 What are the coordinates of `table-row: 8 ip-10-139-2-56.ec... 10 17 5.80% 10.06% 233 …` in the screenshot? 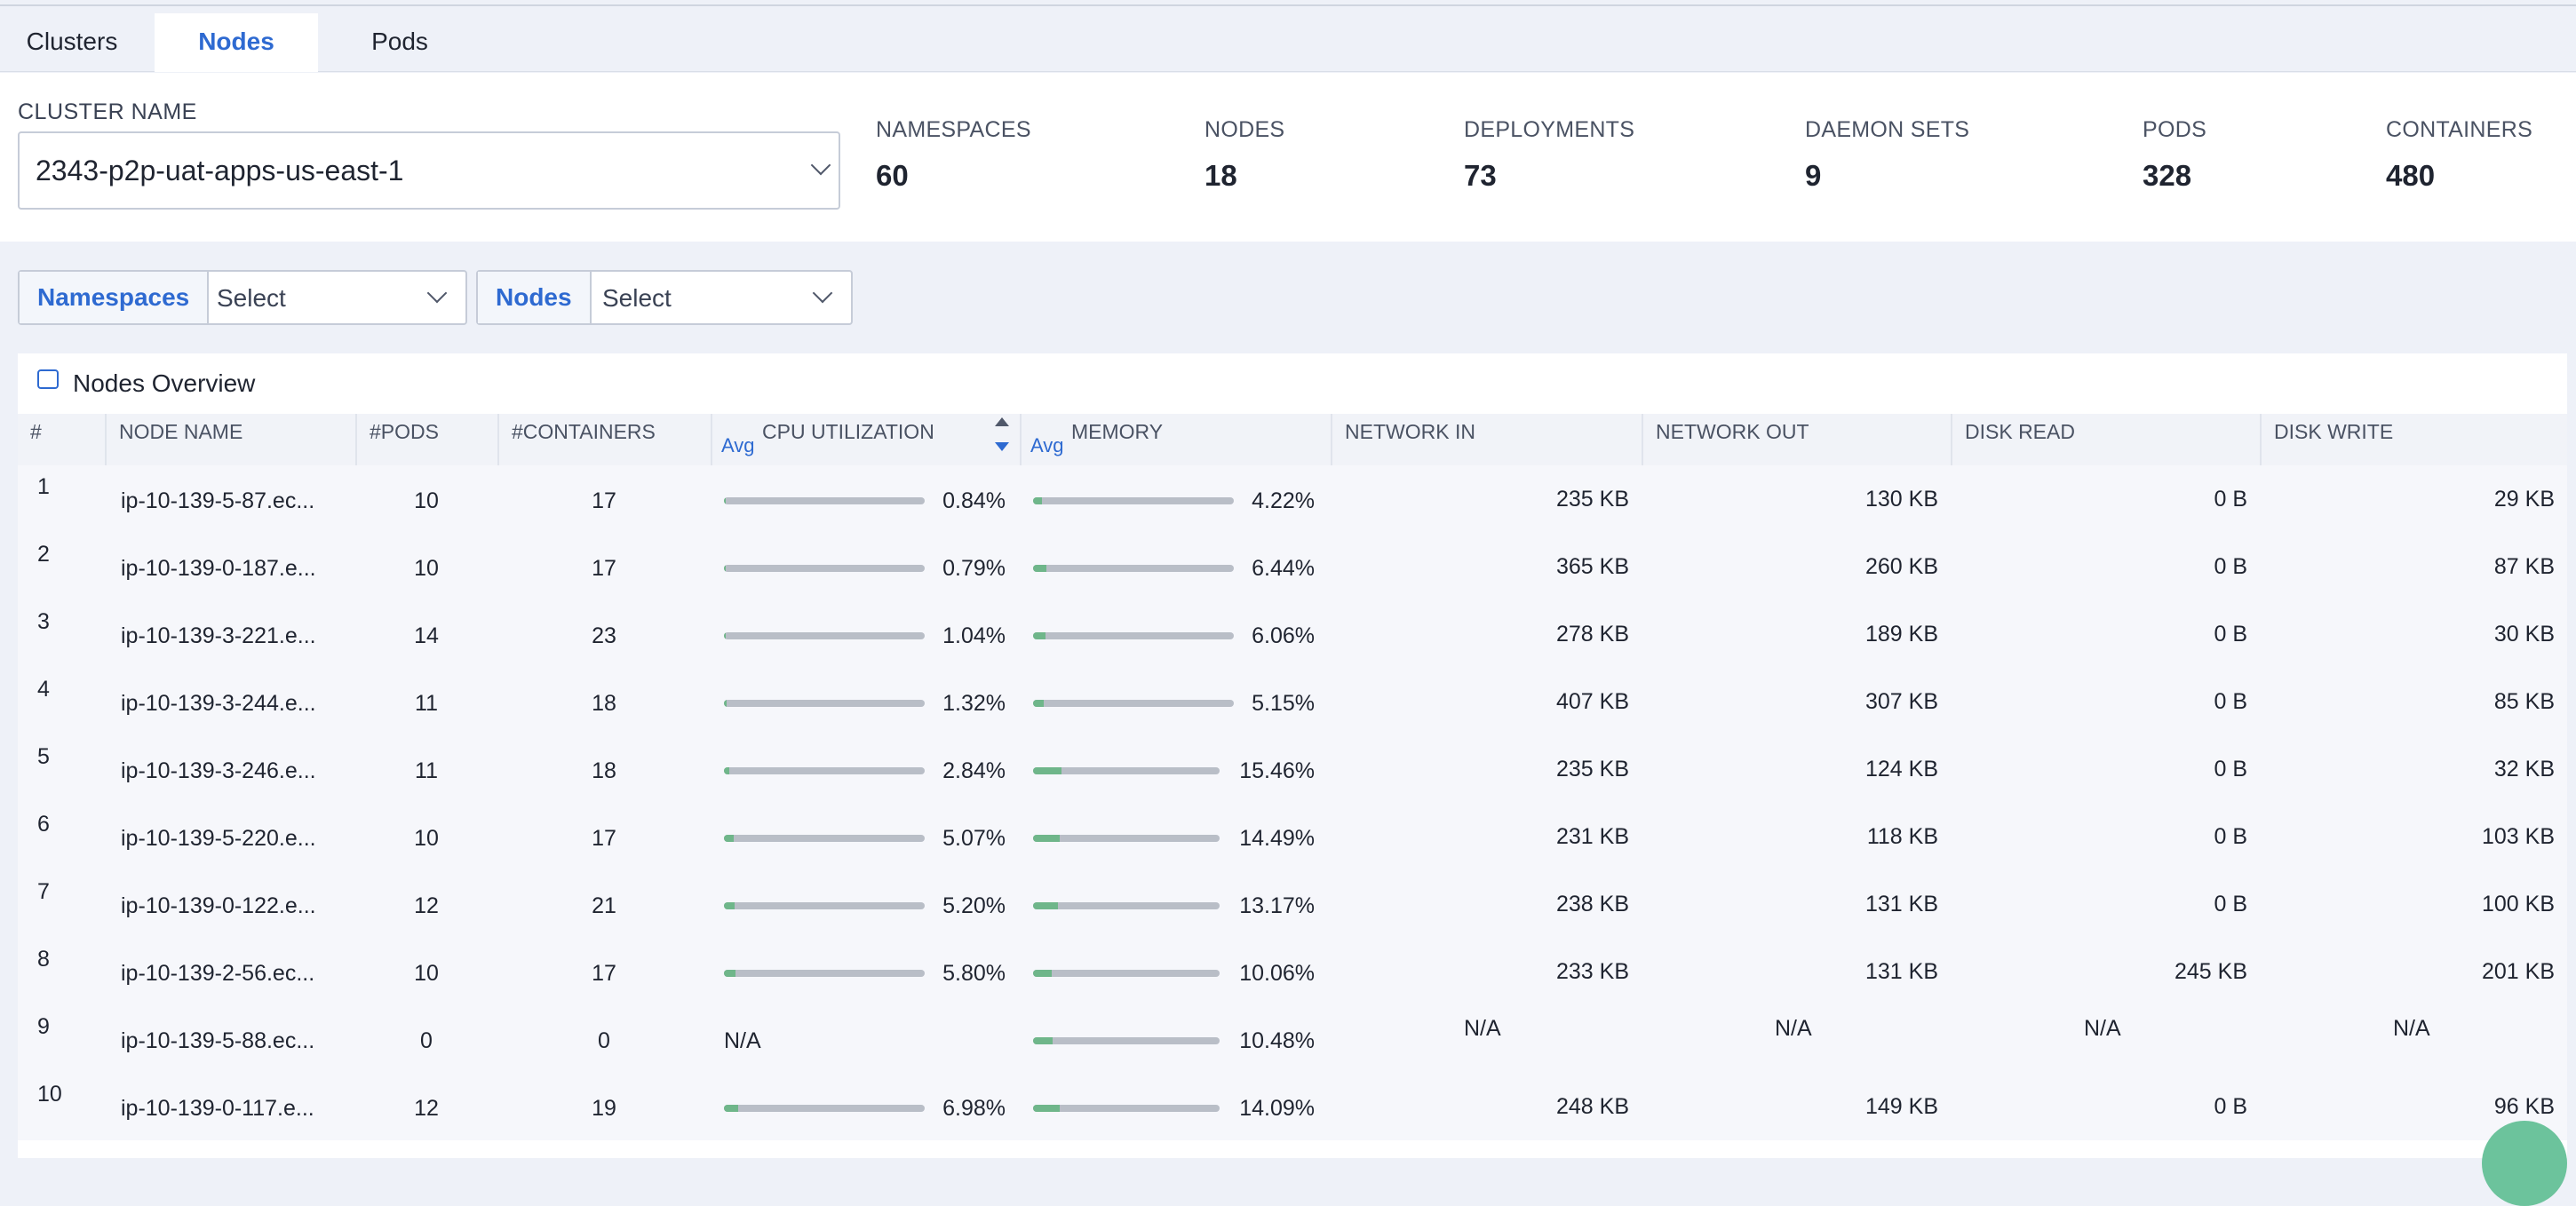 It's located at (1292, 972).